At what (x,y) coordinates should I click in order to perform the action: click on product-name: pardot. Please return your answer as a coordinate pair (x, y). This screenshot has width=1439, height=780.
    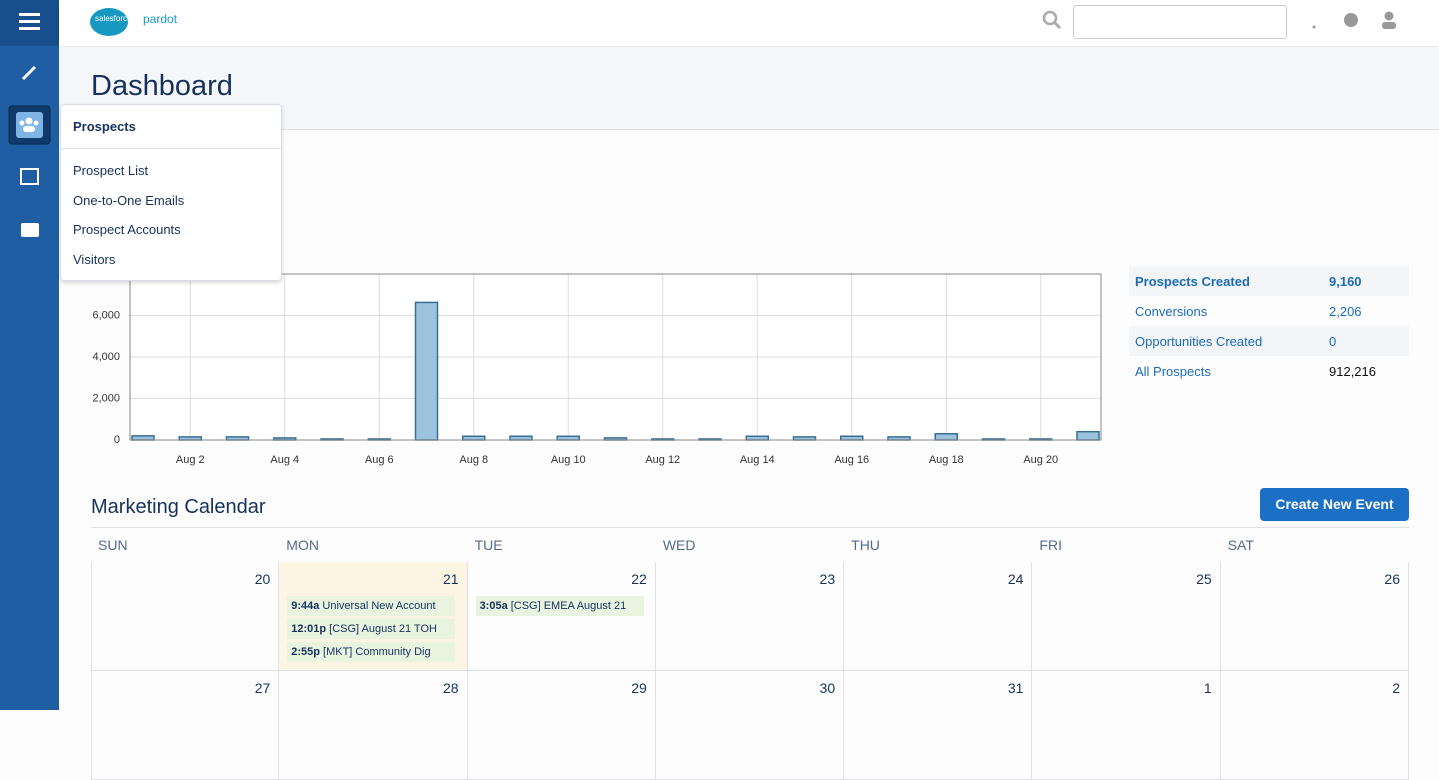
    Looking at the image, I should click on (160, 19).